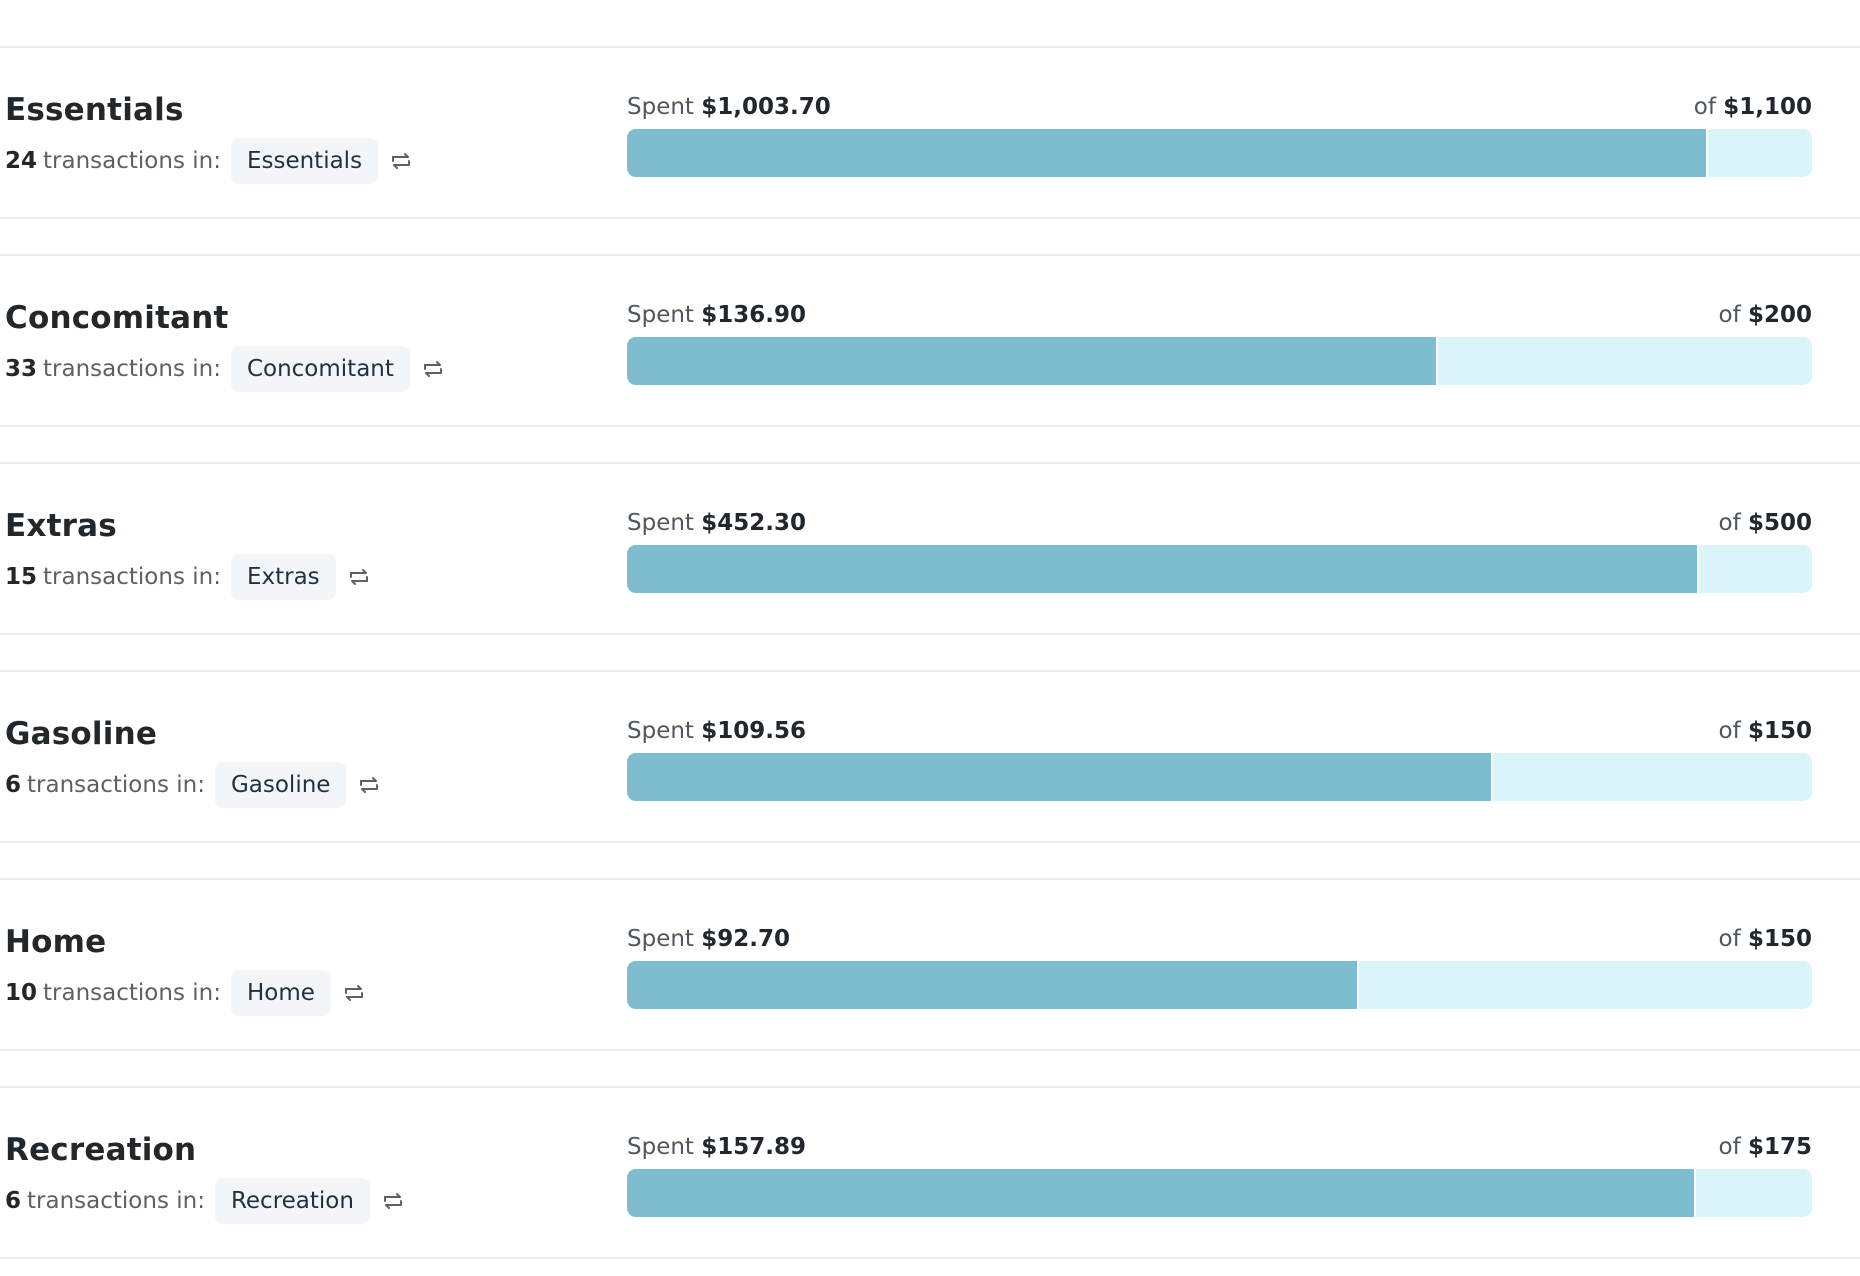 The width and height of the screenshot is (1860, 1276). I want to click on spent-amount-line: Spent $452.30, so click(716, 523).